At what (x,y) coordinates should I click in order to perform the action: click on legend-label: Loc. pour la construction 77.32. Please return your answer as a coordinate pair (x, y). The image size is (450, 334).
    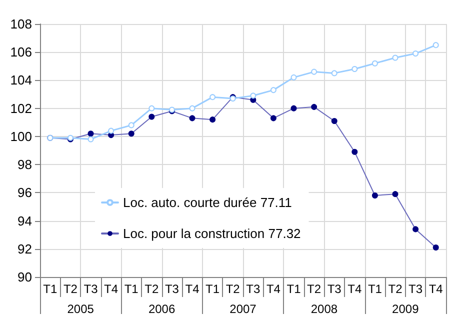
    Looking at the image, I should click on (212, 233).